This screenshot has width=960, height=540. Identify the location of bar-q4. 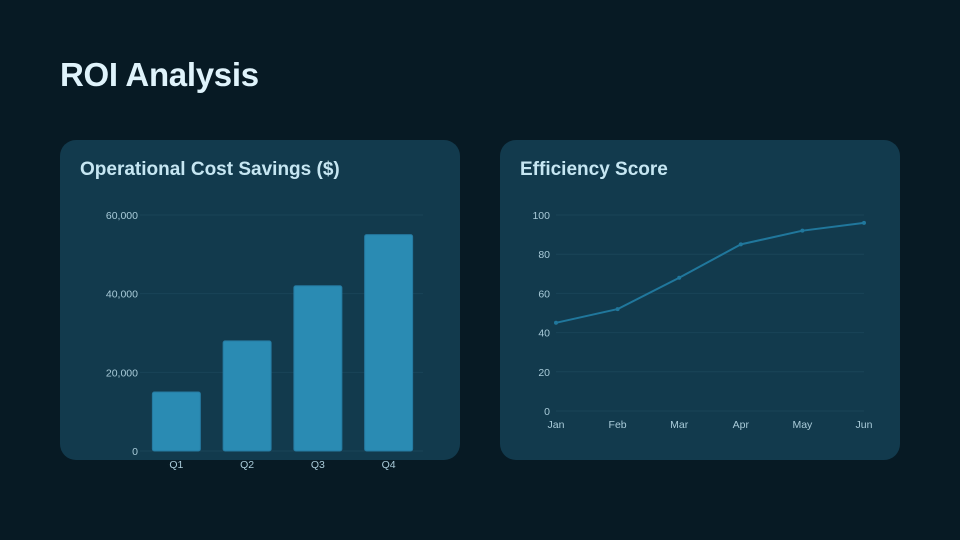
(389, 343).